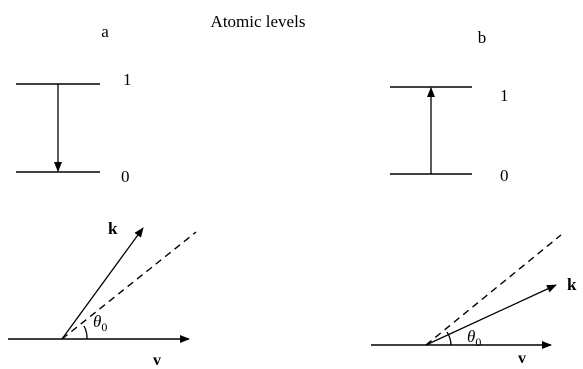 Image resolution: width=583 pixels, height=369 pixels. I want to click on panel-a-angle-symbol: θ, so click(97, 321).